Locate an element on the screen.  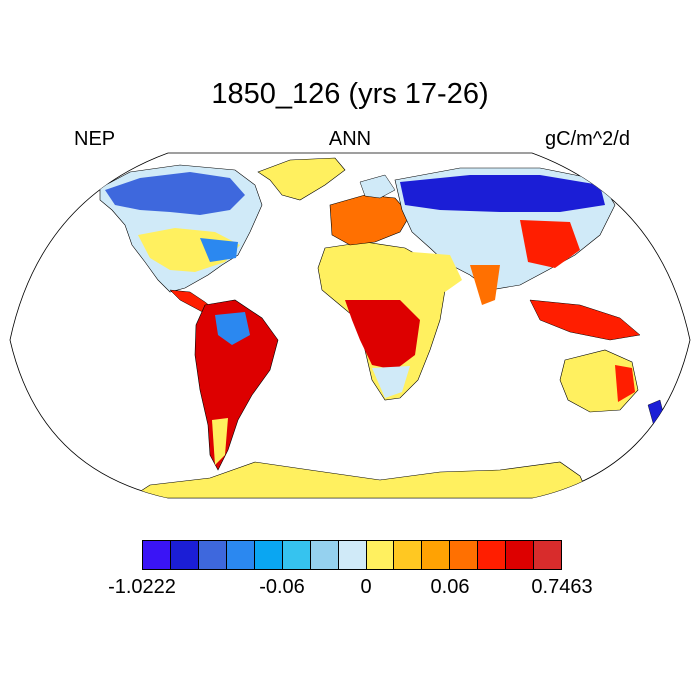
units-label: gC/m^2/d is located at coordinates (587, 139).